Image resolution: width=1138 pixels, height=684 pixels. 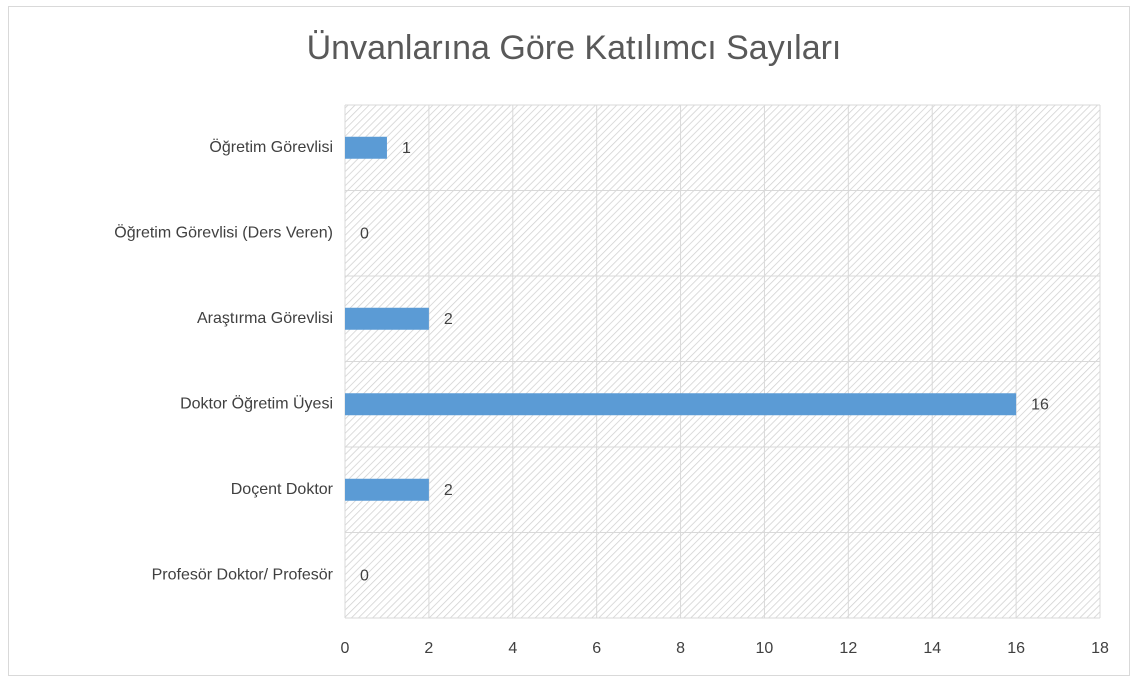 I want to click on x-tick-label: 8, so click(x=680, y=648).